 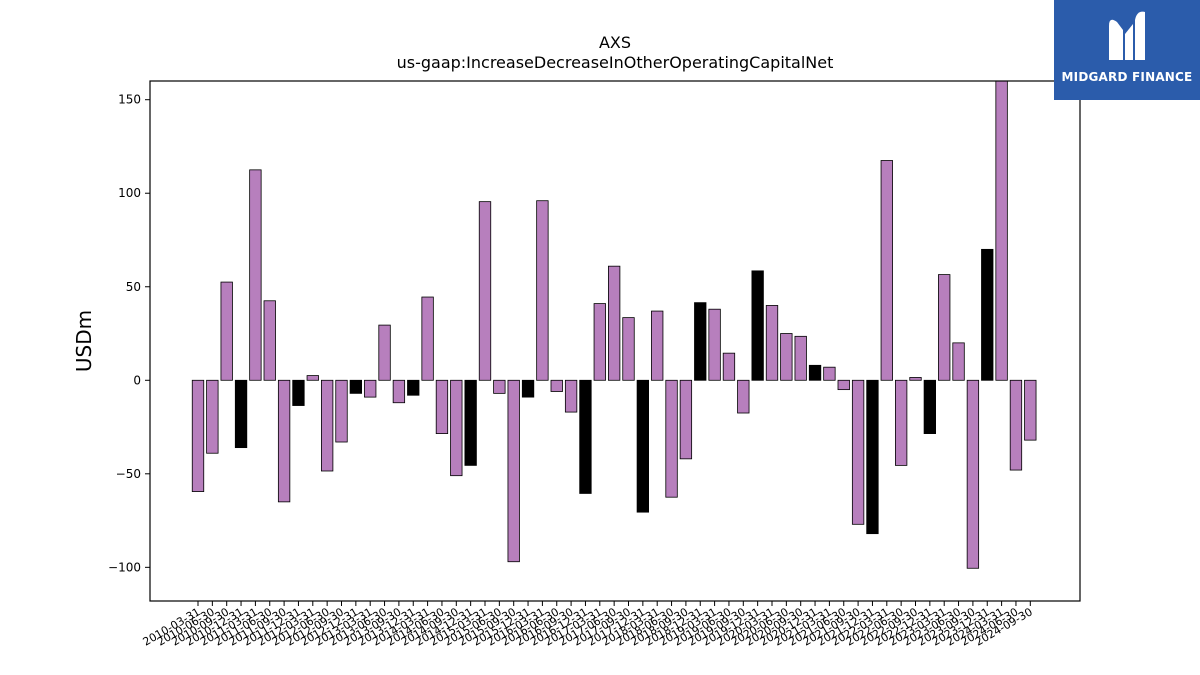 I want to click on chart-title: AXS, so click(x=615, y=42).